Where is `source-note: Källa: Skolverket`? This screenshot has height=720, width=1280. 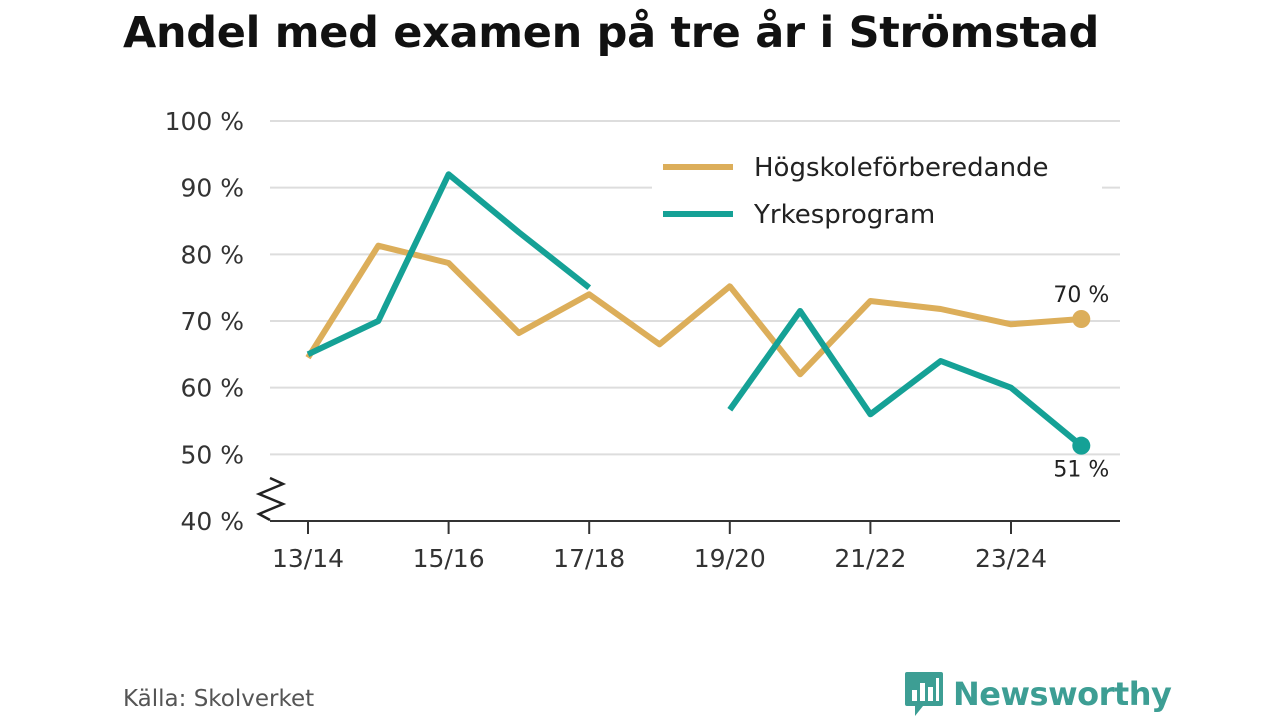 source-note: Källa: Skolverket is located at coordinates (219, 699).